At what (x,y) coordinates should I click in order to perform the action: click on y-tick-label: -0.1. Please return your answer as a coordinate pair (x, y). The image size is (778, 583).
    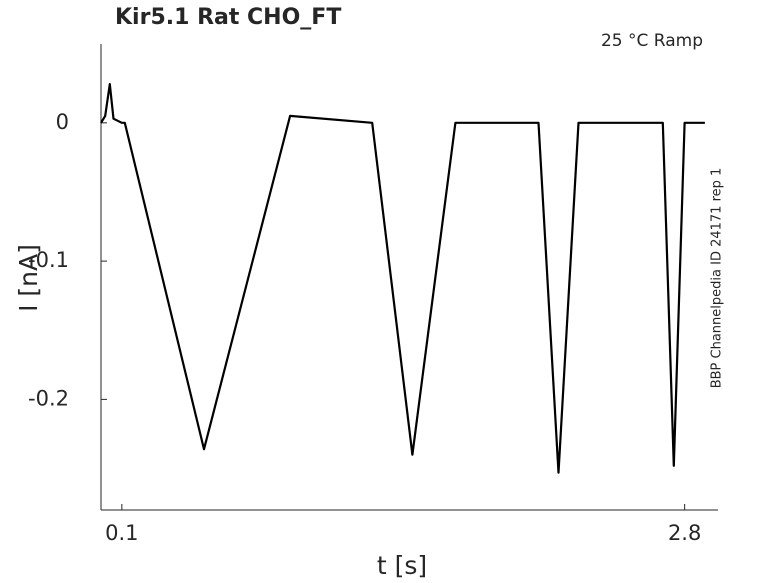
    Looking at the image, I should click on (48, 260).